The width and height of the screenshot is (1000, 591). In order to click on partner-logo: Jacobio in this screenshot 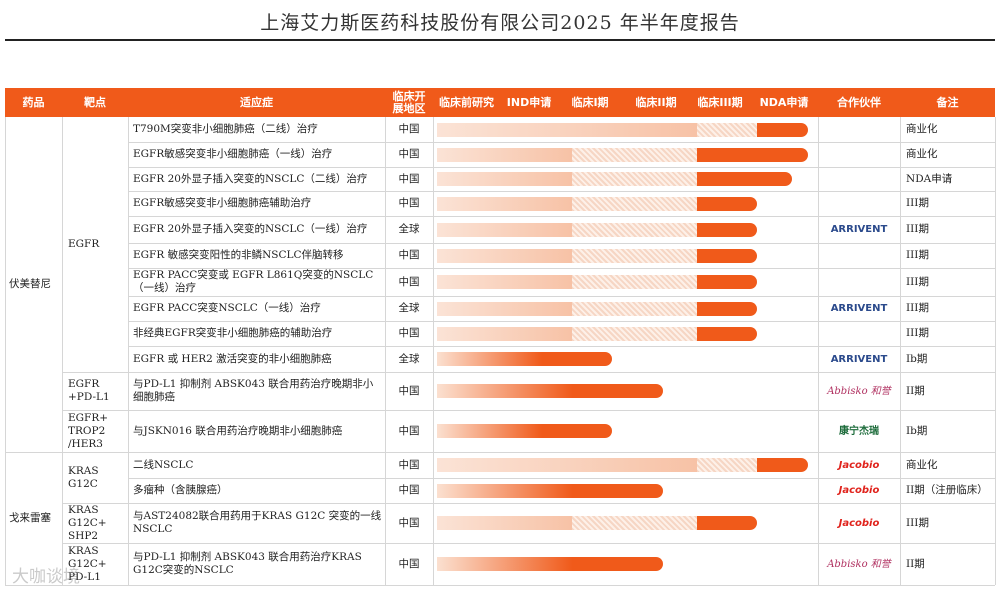, I will do `click(859, 465)`.